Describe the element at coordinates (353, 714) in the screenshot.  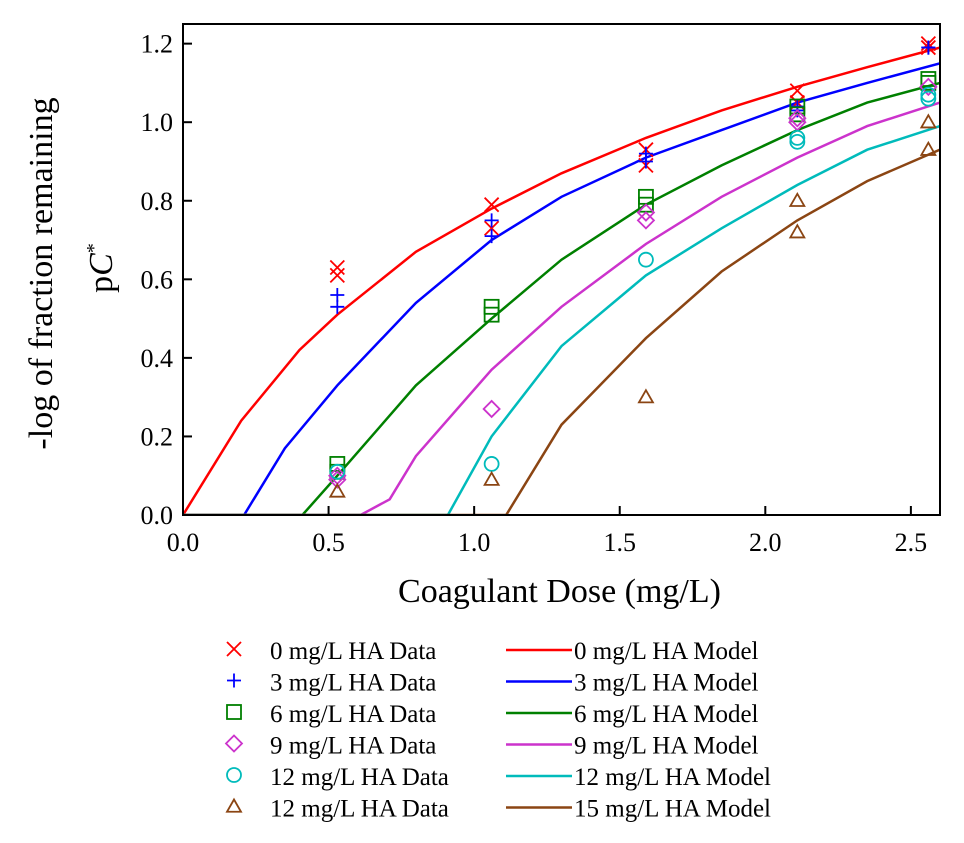
I see `legend-label: 6 mg/L HA Data` at that location.